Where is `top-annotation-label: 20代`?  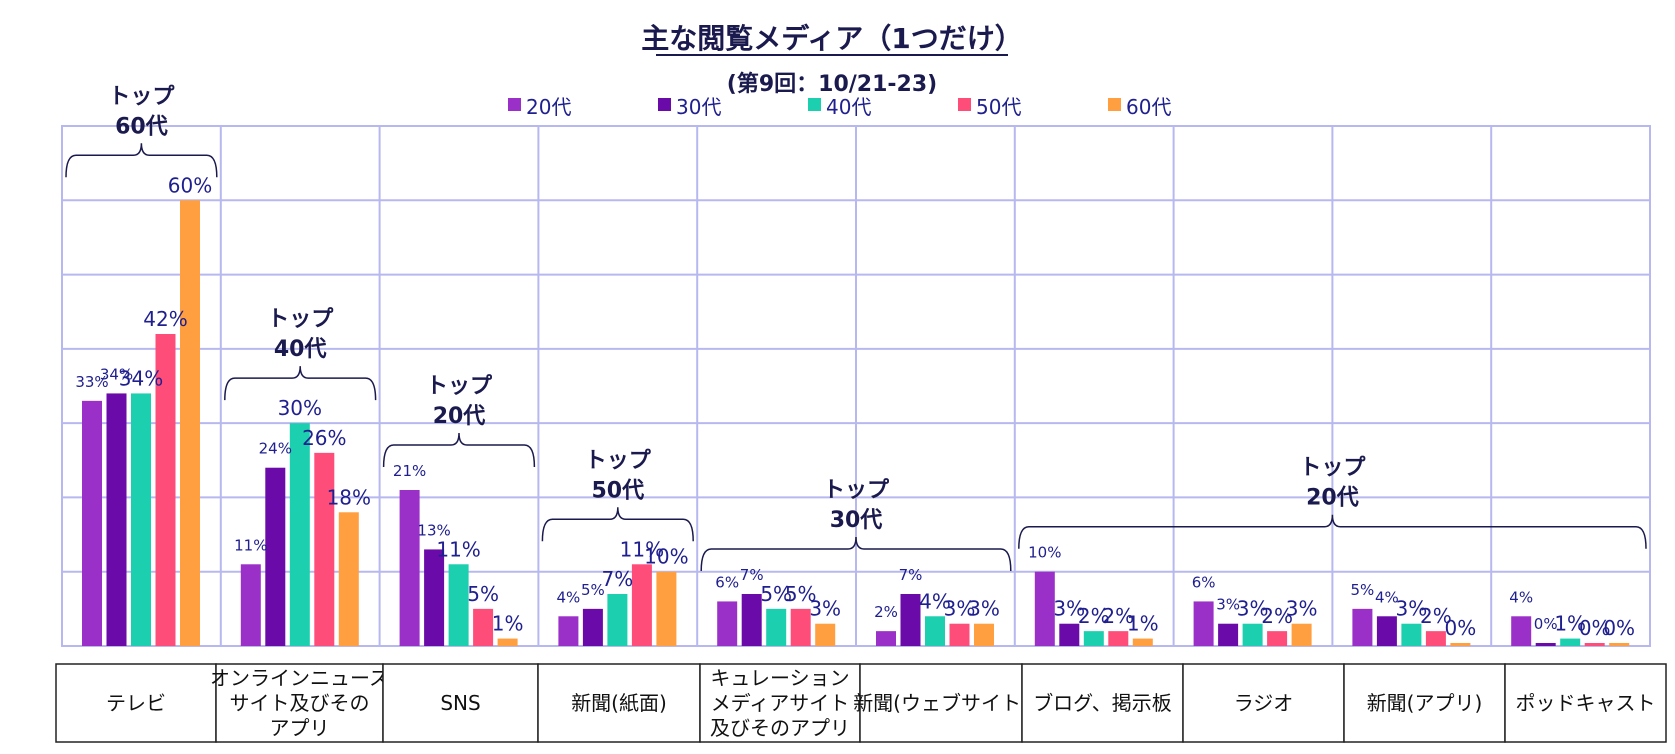
top-annotation-label: 20代 is located at coordinates (459, 416).